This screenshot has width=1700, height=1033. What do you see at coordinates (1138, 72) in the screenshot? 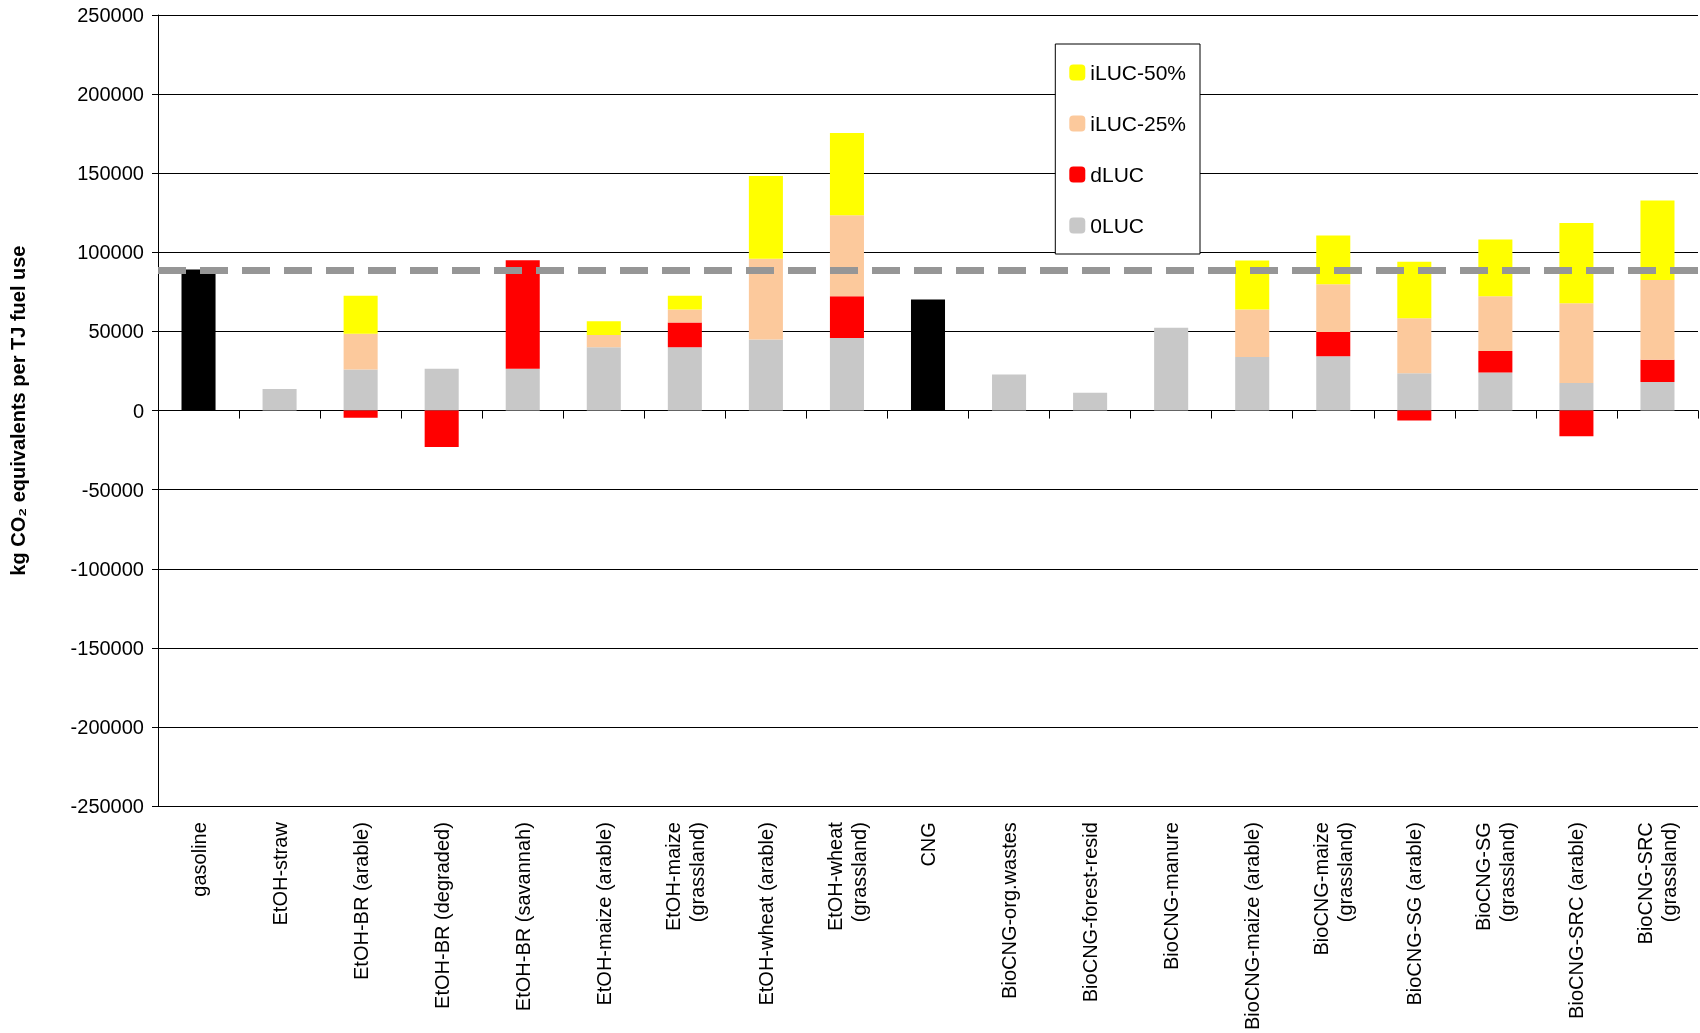
I see `legend-label: iLUC-50%` at bounding box center [1138, 72].